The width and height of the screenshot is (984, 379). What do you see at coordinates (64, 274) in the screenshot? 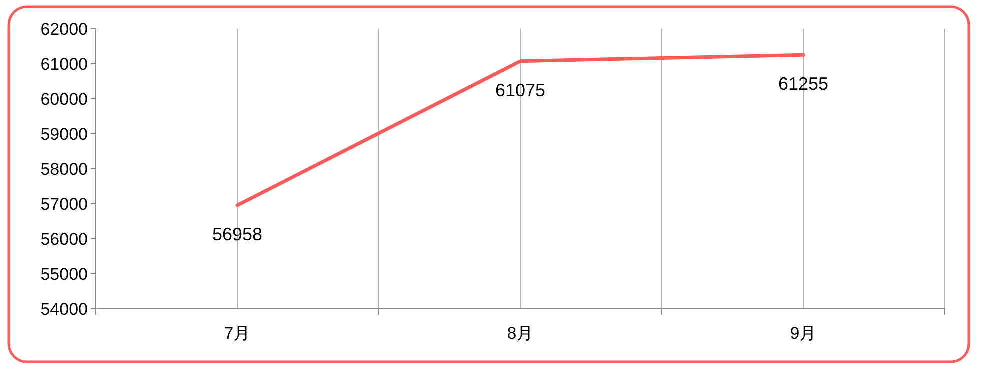
I see `y-tick-label: 55000` at bounding box center [64, 274].